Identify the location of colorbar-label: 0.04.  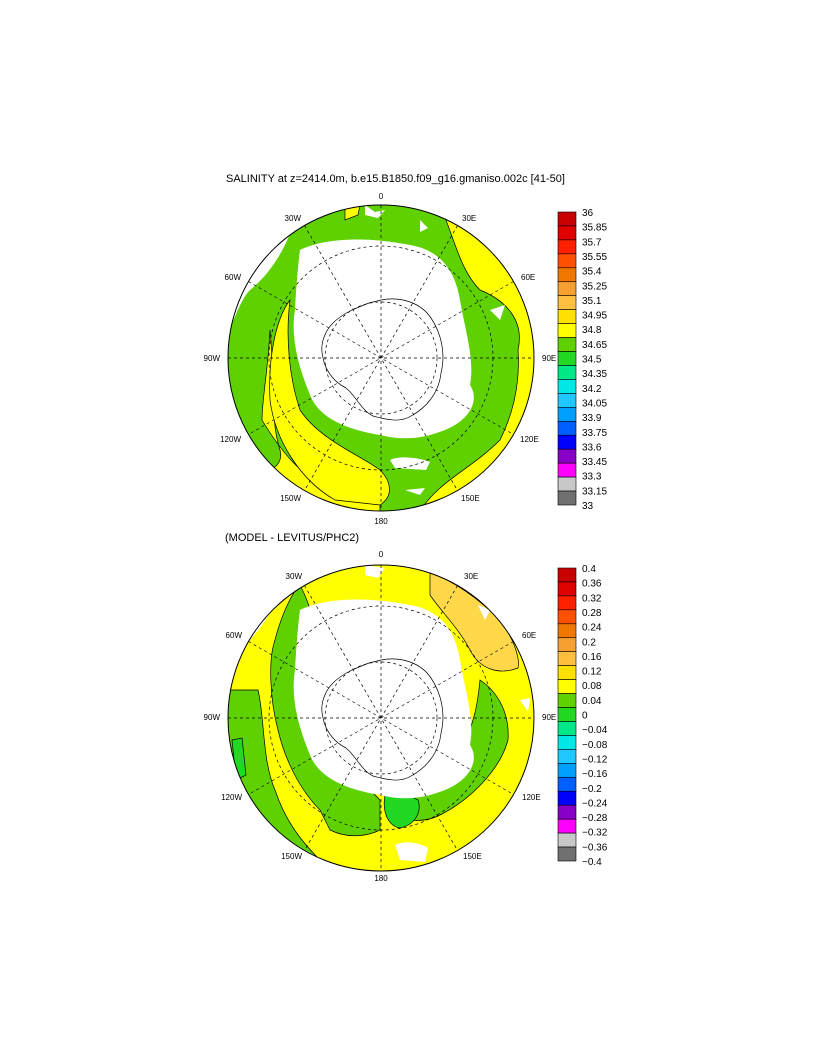
(592, 701).